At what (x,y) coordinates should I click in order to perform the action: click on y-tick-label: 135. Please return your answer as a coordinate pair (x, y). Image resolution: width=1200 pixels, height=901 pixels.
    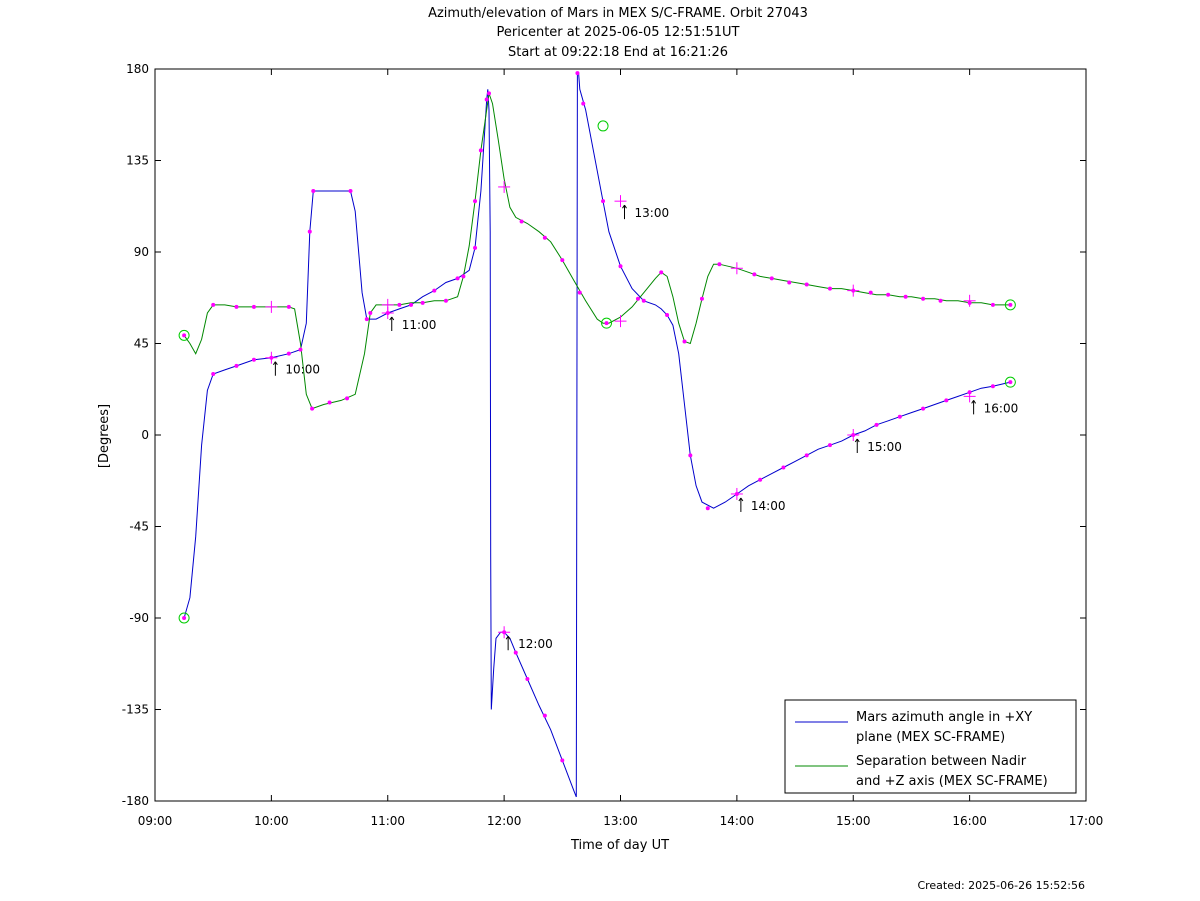
    Looking at the image, I should click on (137, 161).